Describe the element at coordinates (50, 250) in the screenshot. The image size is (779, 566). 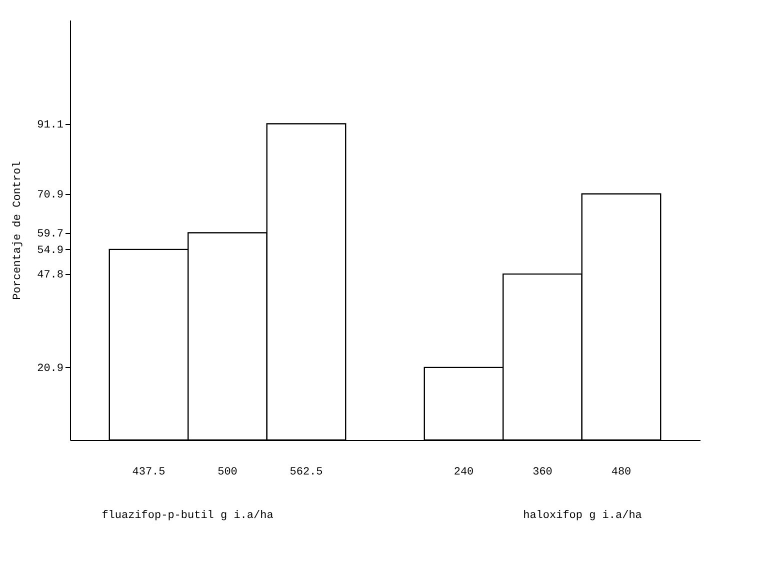
I see `y-tick-label: 54.9` at that location.